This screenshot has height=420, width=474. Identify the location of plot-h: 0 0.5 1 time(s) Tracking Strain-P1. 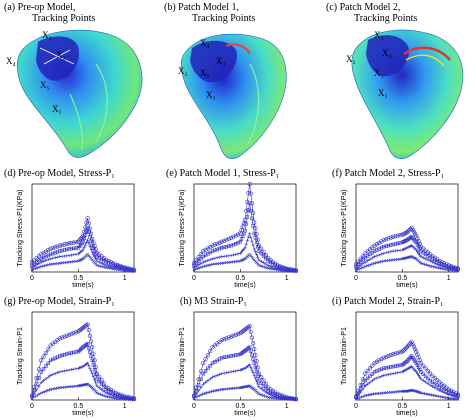
(239, 364).